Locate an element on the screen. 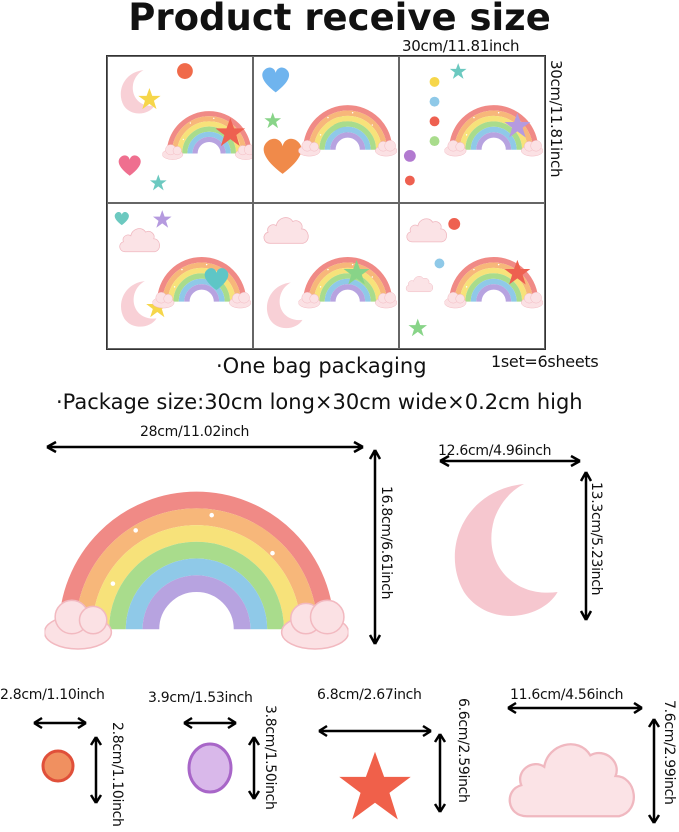  set-count-label: 1set=6sheets is located at coordinates (545, 361).